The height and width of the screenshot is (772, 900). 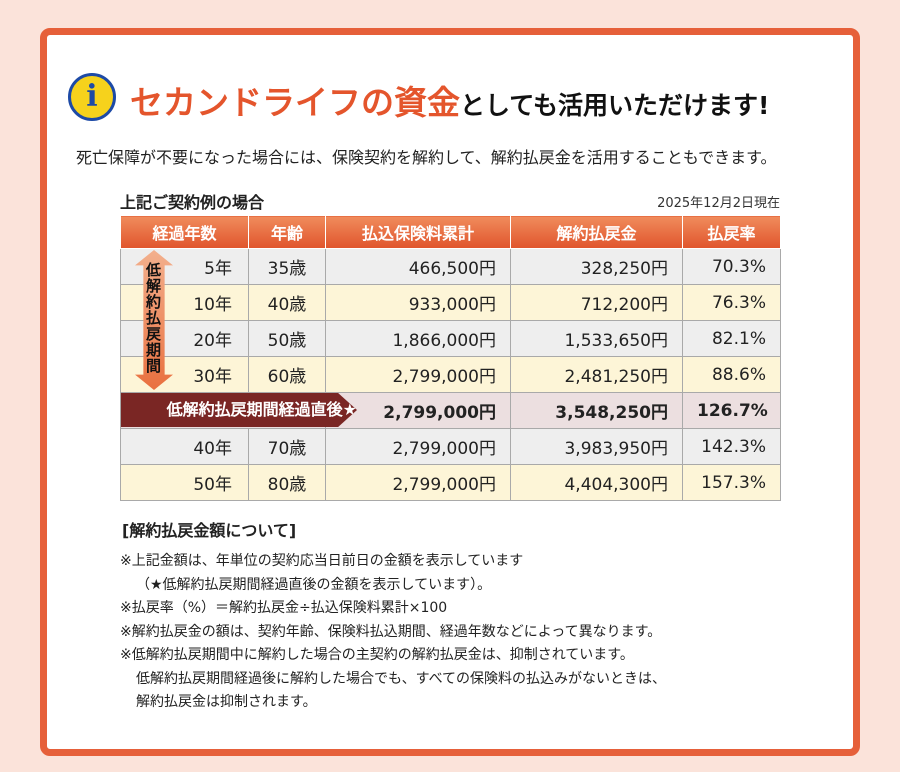 I want to click on cell: 4,404,300円, so click(x=596, y=482).